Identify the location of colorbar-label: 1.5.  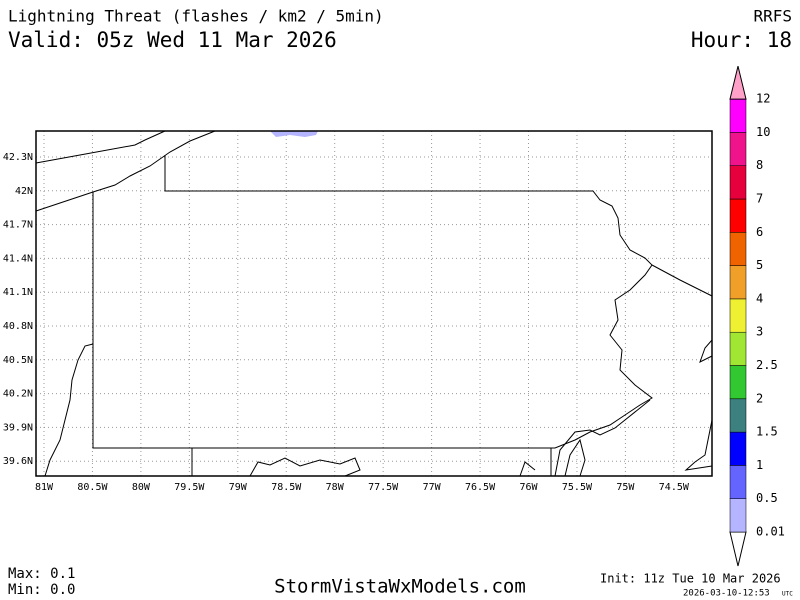
(767, 432).